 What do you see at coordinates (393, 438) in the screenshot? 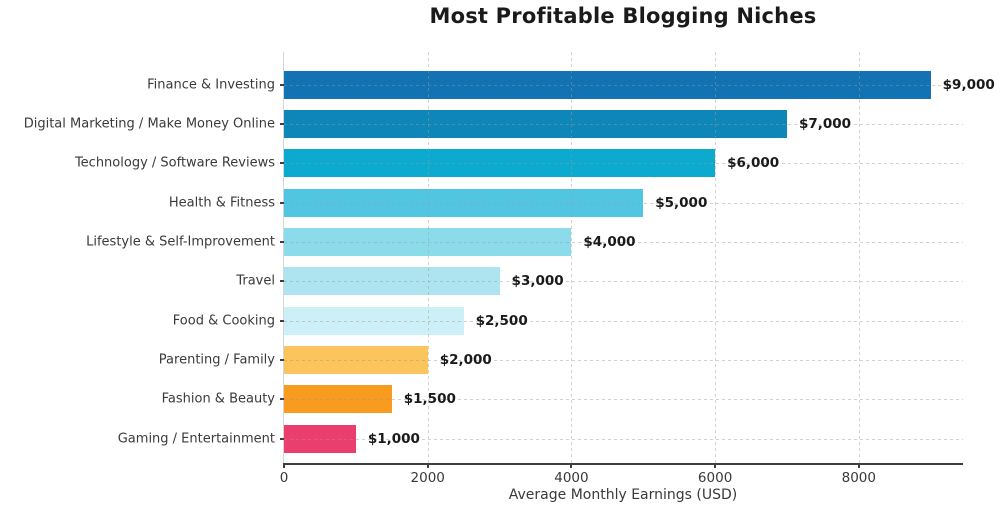
I see `value-label: $1,000` at bounding box center [393, 438].